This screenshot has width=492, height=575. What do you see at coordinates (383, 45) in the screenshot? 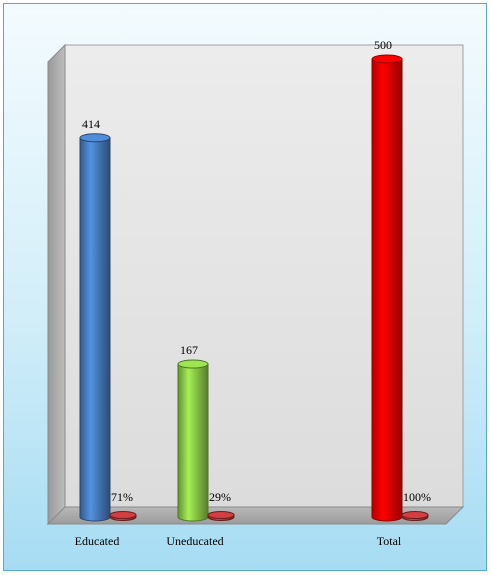
I see `data-label-total: 500` at bounding box center [383, 45].